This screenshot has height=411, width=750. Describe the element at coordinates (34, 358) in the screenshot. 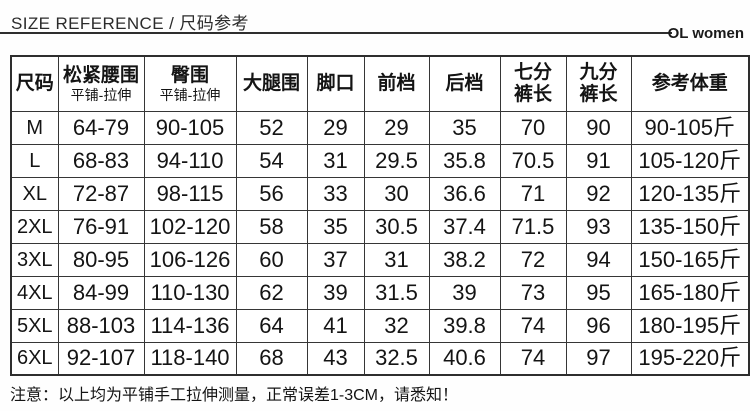

I see `size-label-cell: 6XL` at that location.